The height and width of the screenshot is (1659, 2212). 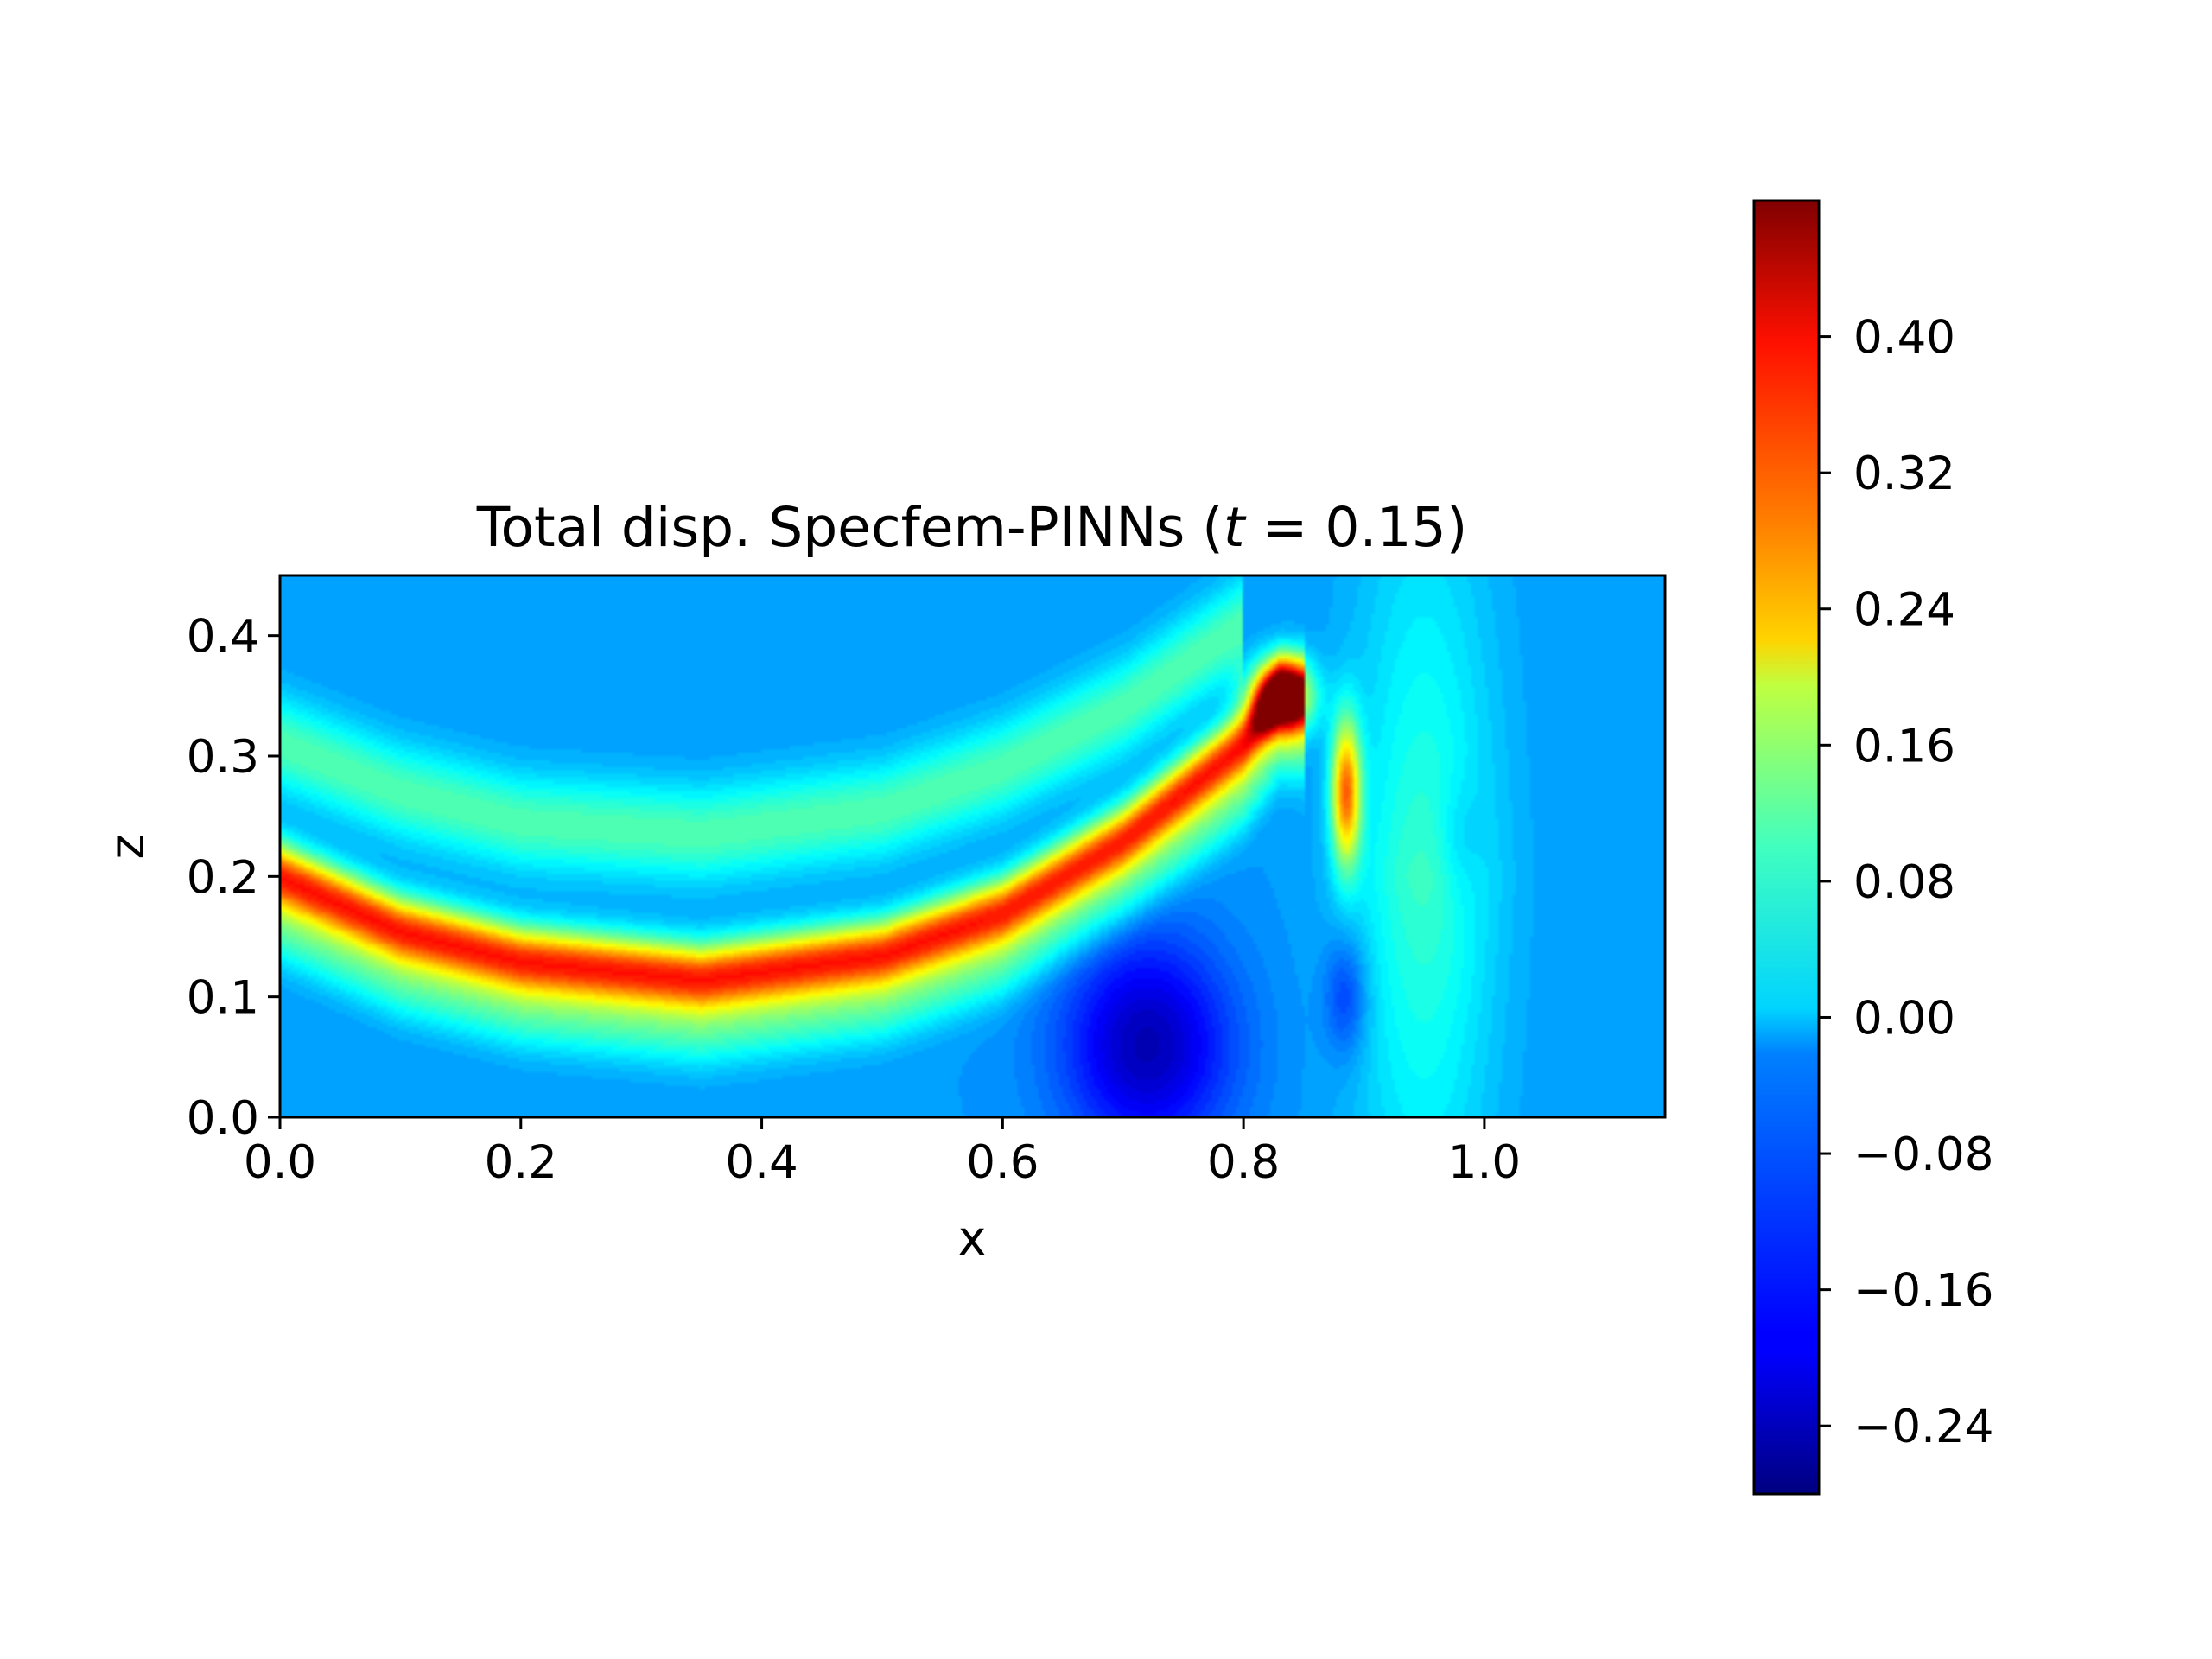 What do you see at coordinates (1904, 610) in the screenshot?
I see `colorbar-tick-label: 0.24` at bounding box center [1904, 610].